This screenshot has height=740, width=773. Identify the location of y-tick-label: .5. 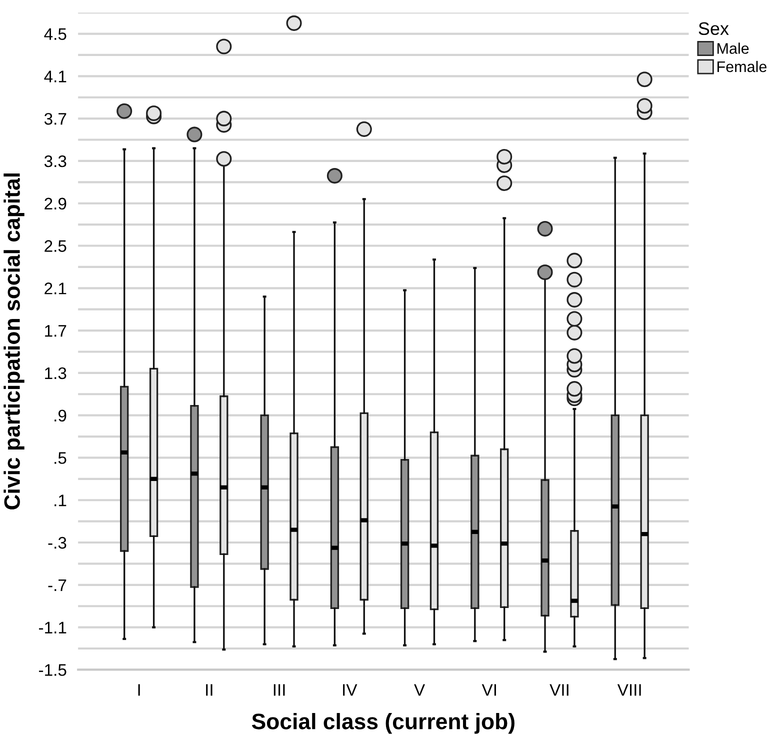
(60, 458).